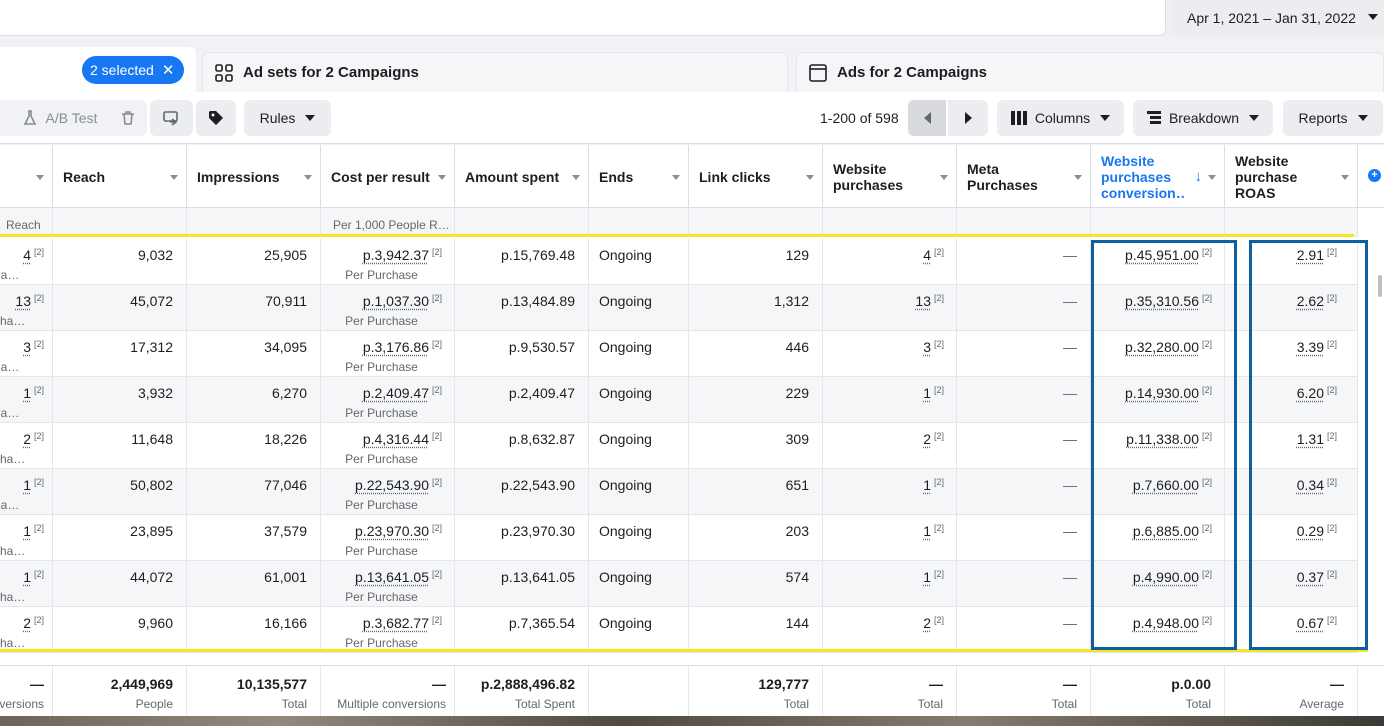 The image size is (1384, 726). I want to click on conv-value-value: p.32,280.00, so click(1162, 347).